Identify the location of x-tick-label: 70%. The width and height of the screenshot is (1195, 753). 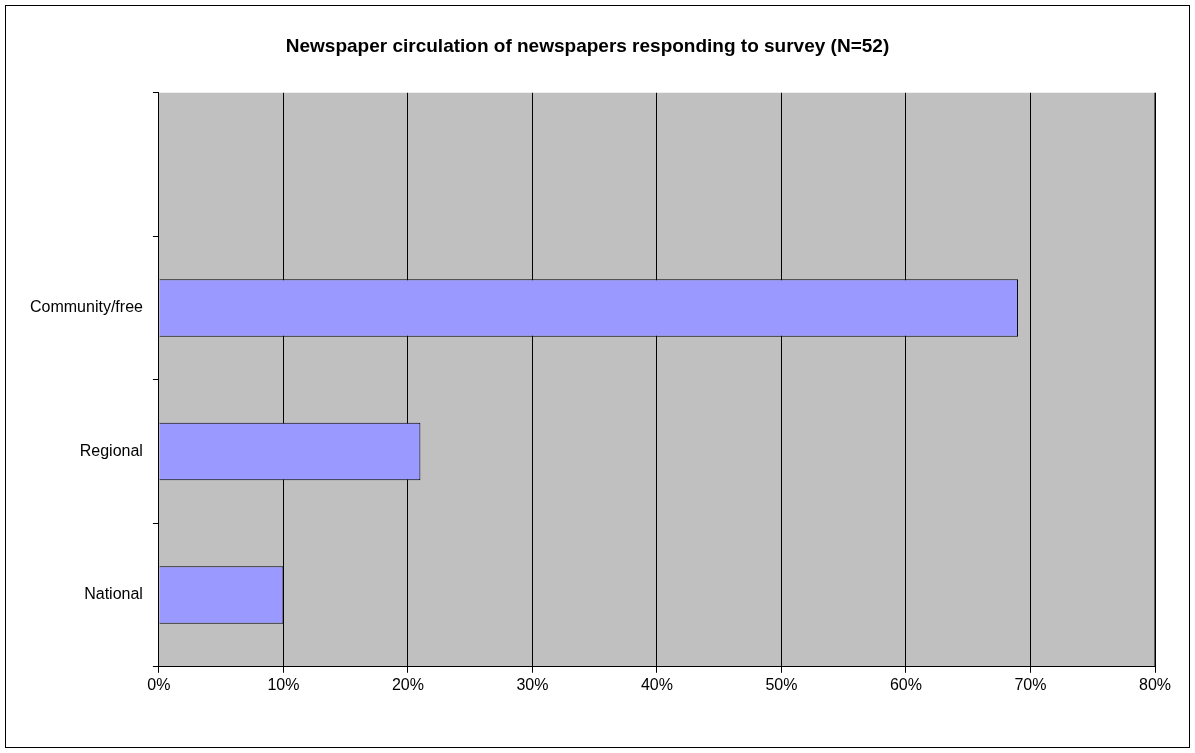
(1030, 684).